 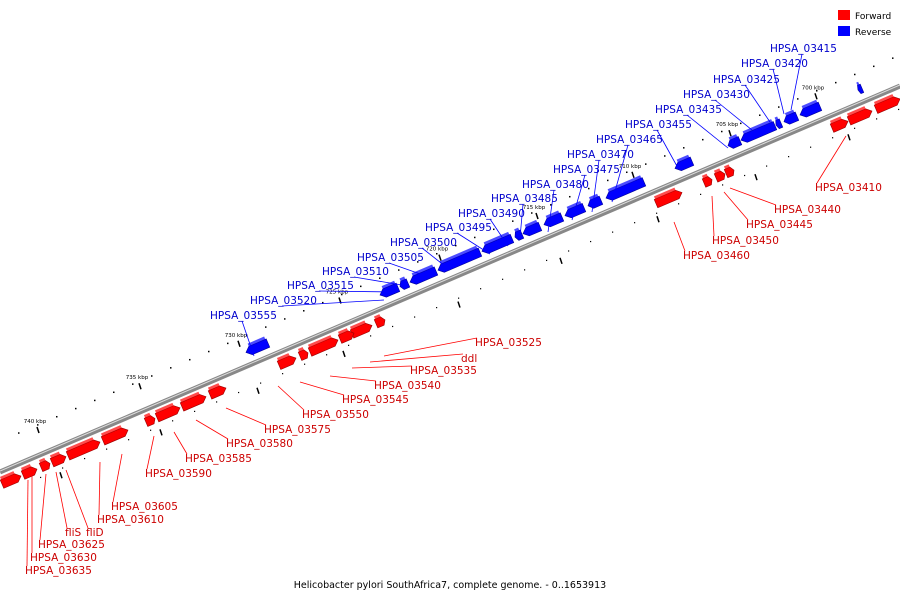 I want to click on scale-tick-label: 735 kbp, so click(x=137, y=378).